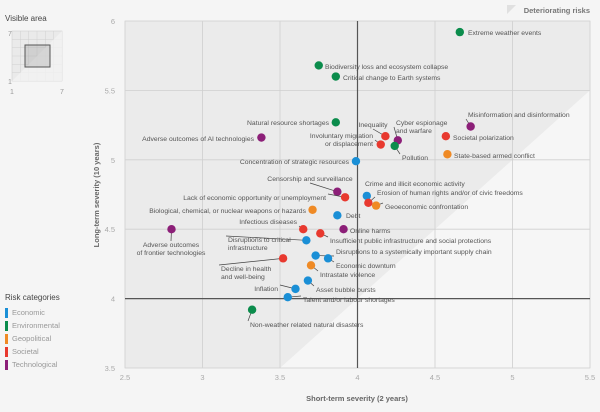 This screenshot has height=412, width=600. What do you see at coordinates (310, 179) in the screenshot?
I see `risk-label-line: Censorship and surveillance` at bounding box center [310, 179].